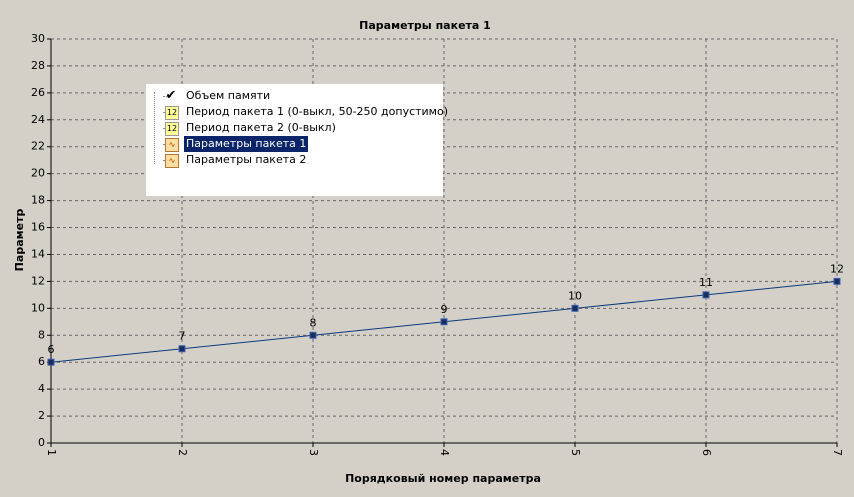 Image resolution: width=854 pixels, height=497 pixels. Describe the element at coordinates (182, 452) in the screenshot. I see `x-tick-label: 2` at that location.